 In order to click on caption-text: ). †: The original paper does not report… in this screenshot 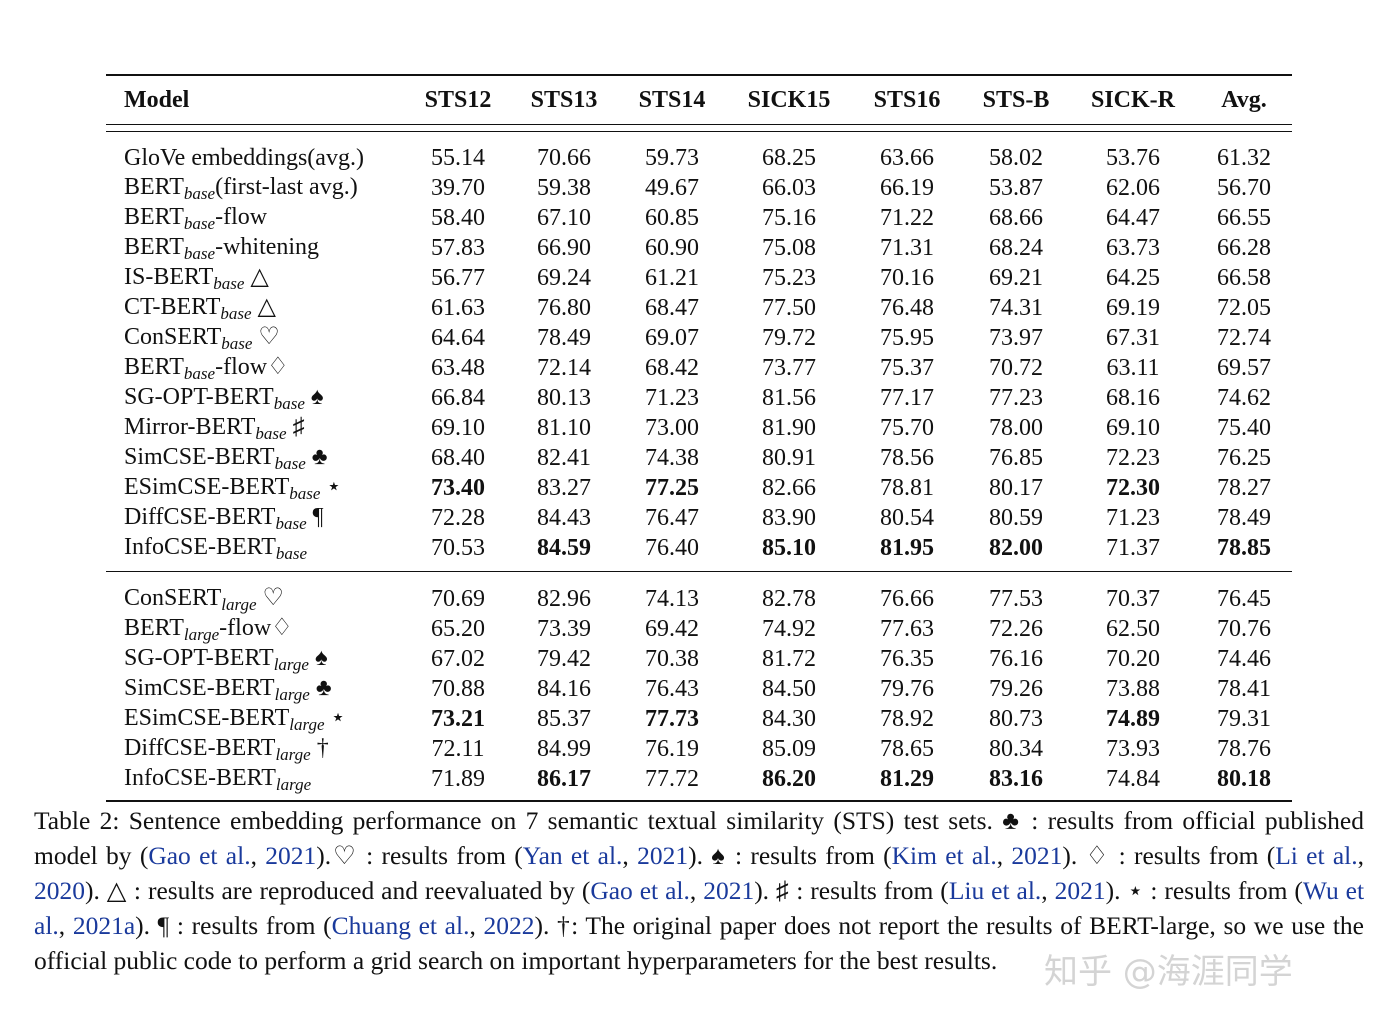, I will do `click(699, 943)`.